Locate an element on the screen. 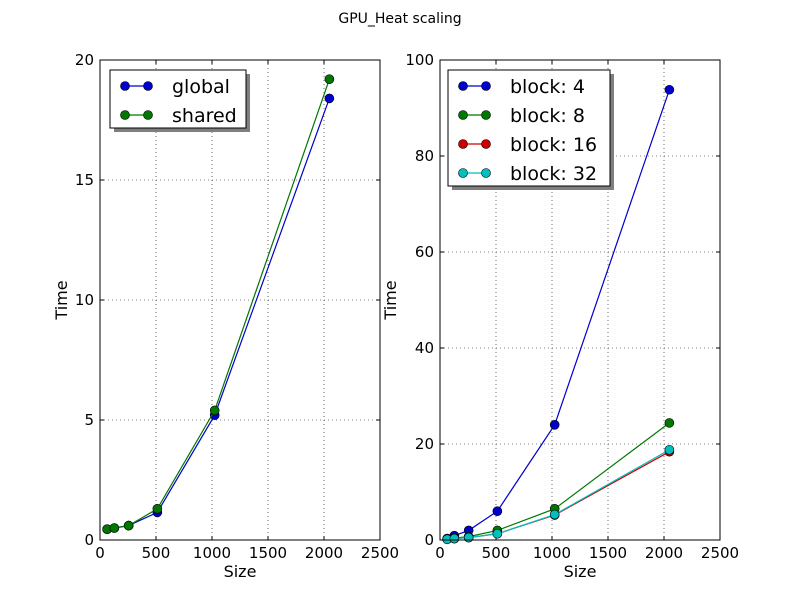 Image resolution: width=800 pixels, height=600 pixels. y-tick-label: 15 is located at coordinates (84, 180).